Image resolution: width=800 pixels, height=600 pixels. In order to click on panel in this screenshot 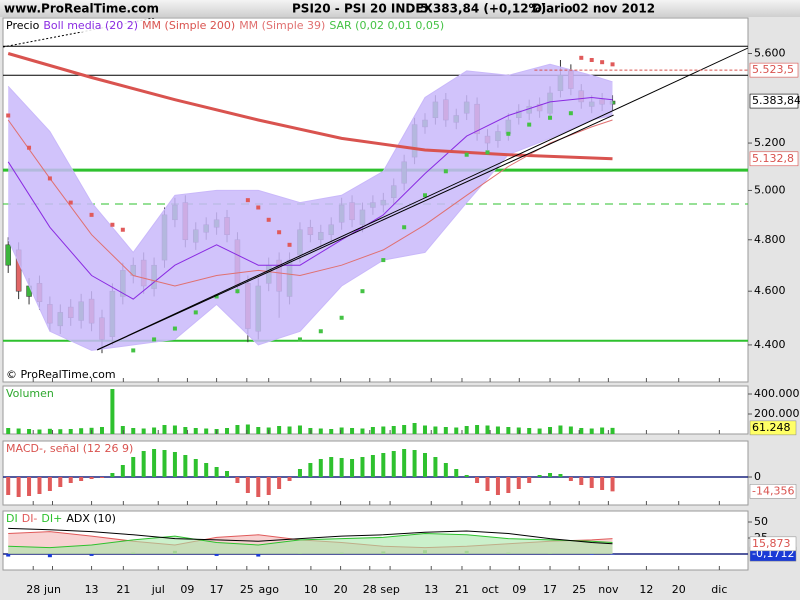, I will do `click(375, 473)`.